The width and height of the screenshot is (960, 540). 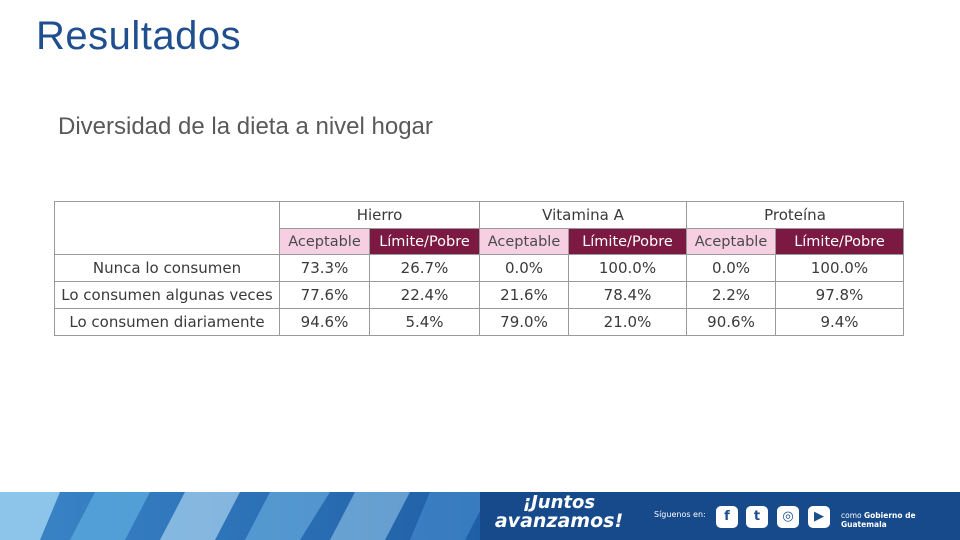 I want to click on footer-banner, so click(x=480, y=516).